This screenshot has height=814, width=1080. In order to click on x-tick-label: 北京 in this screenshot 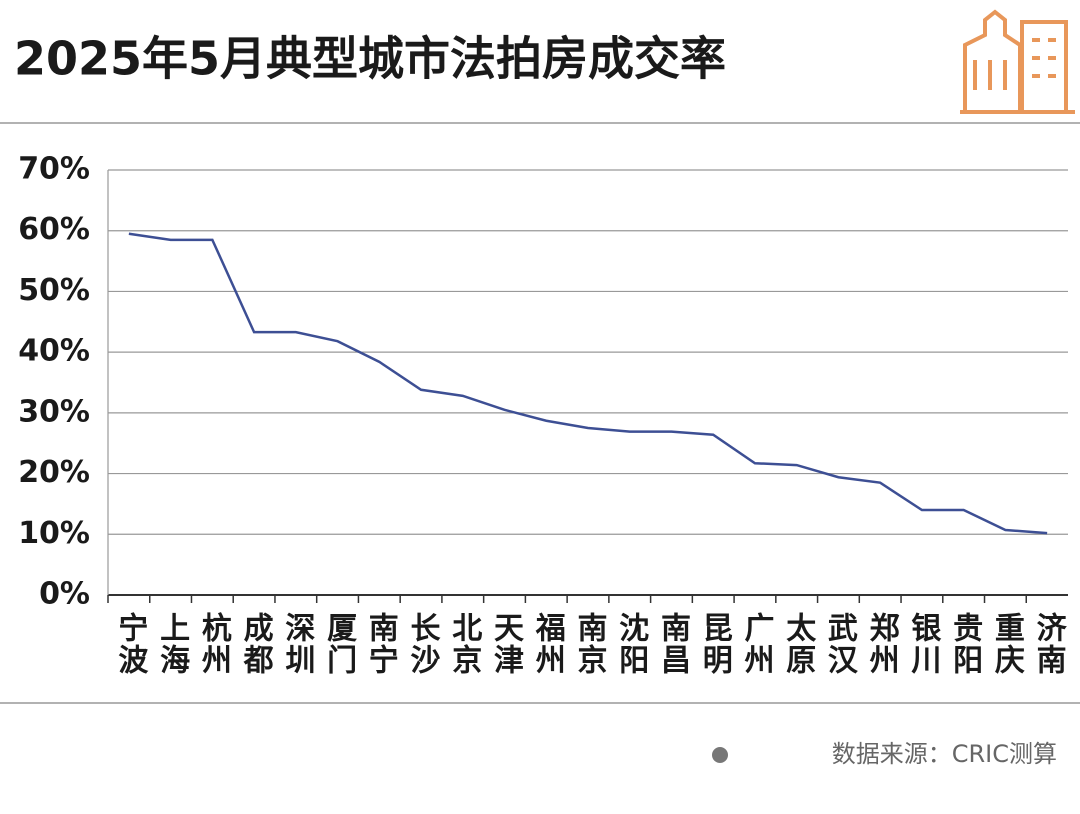, I will do `click(464, 644)`.